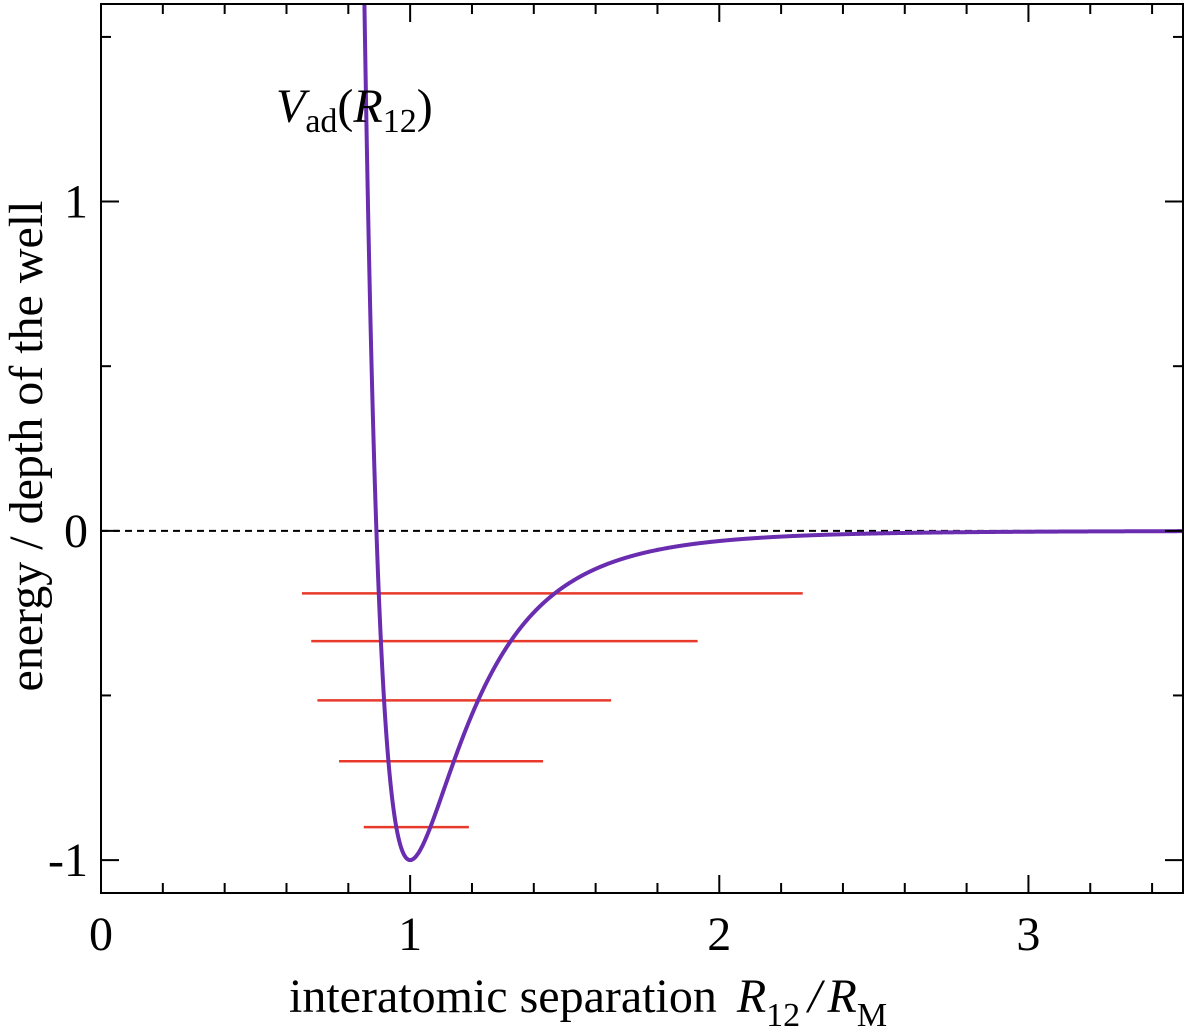  Describe the element at coordinates (76, 531) in the screenshot. I see `y-tick-label: 0` at that location.